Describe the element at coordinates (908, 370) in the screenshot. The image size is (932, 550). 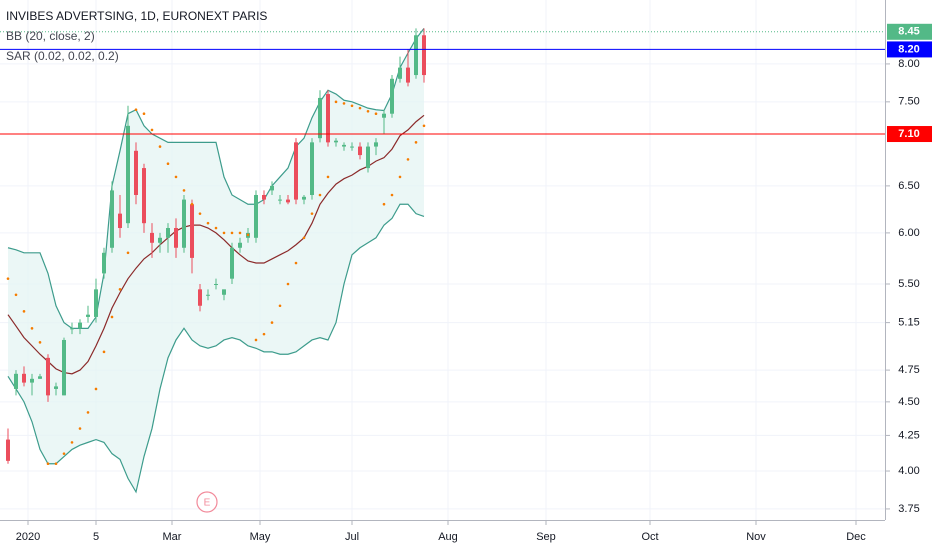
I see `y-tick-label: 4.75` at that location.